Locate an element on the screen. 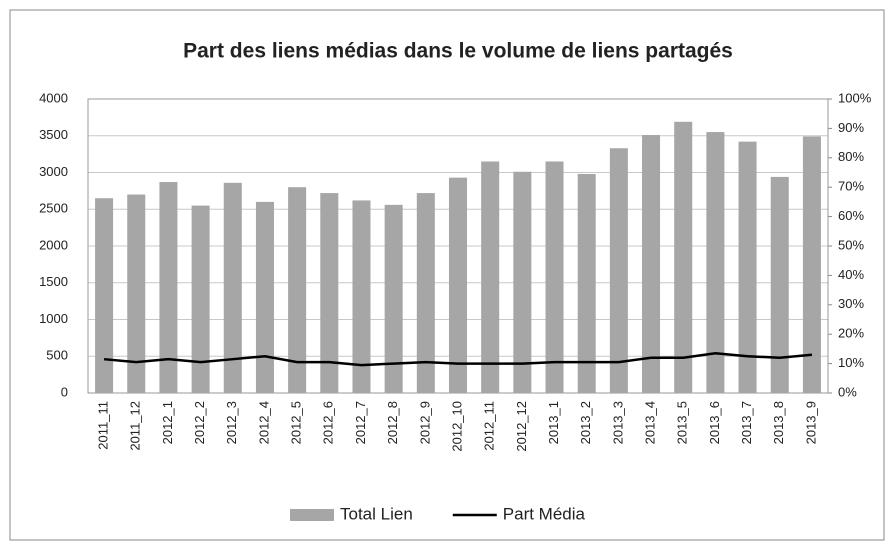 The height and width of the screenshot is (551, 895). x-tick-label: 2013_5 is located at coordinates (682, 422).